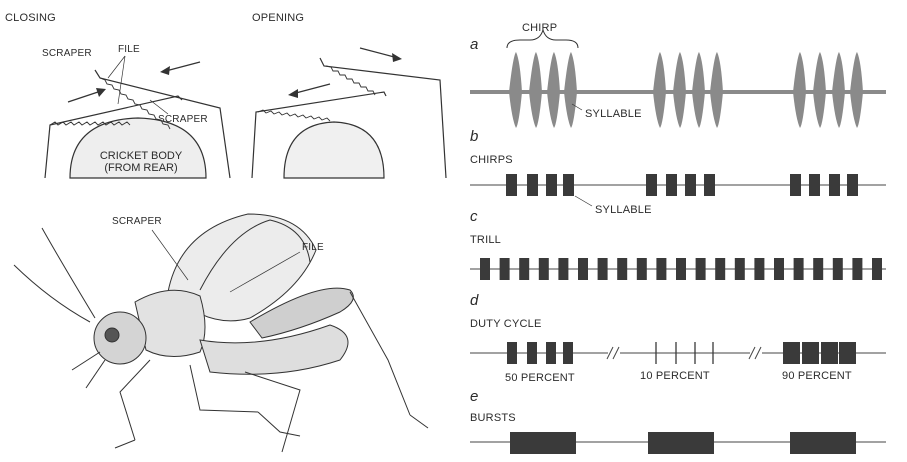  Describe the element at coordinates (474, 216) in the screenshot. I see `panel-letter-c: c` at that location.